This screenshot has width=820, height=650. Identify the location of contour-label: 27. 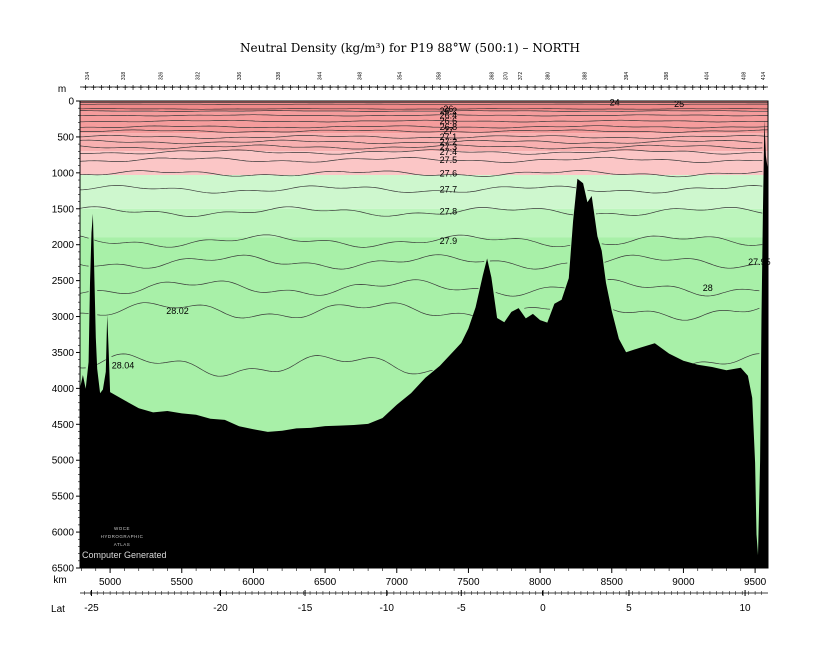
(448, 131).